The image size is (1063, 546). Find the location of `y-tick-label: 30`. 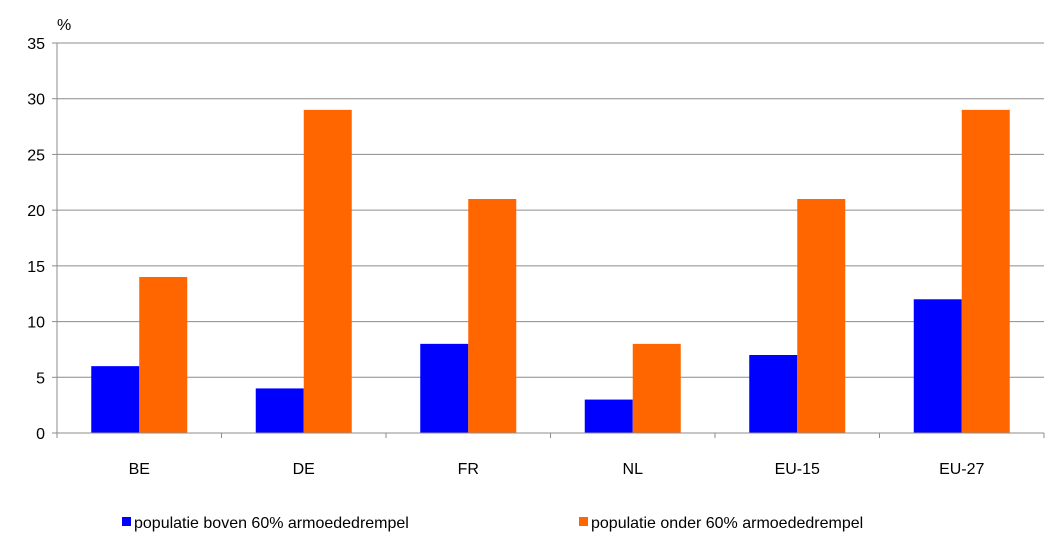

y-tick-label: 30 is located at coordinates (36, 100).